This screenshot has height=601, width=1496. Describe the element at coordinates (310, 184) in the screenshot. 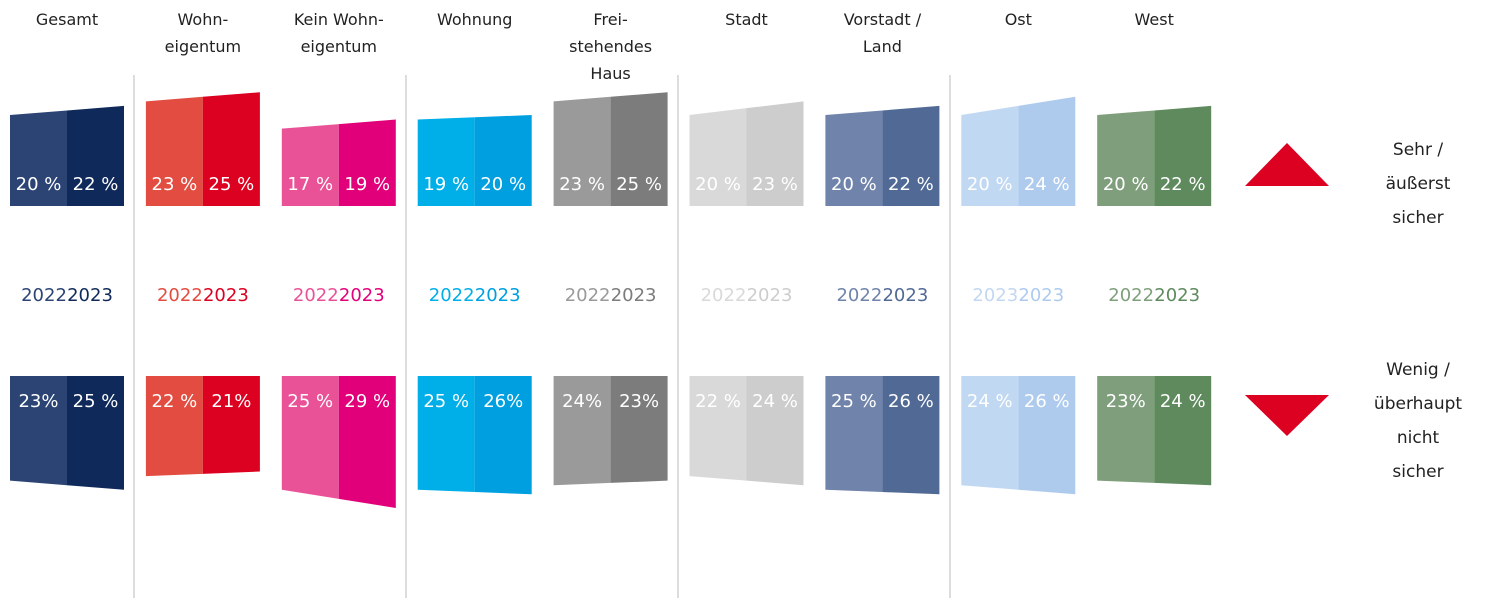

I see `value-label: 17 %` at that location.